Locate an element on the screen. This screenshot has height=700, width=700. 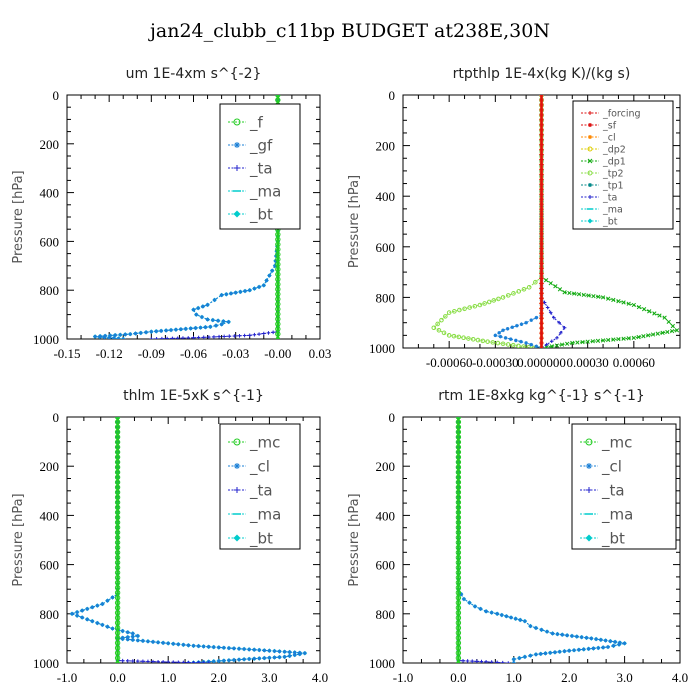
legend-label: _forcing is located at coordinates (621, 113).